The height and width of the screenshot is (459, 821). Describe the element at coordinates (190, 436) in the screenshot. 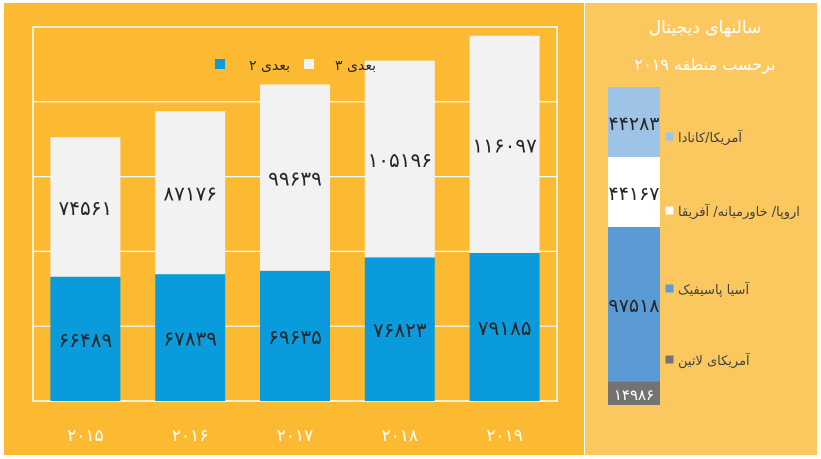

I see `x-tick-label: ۲۰۱۶` at that location.